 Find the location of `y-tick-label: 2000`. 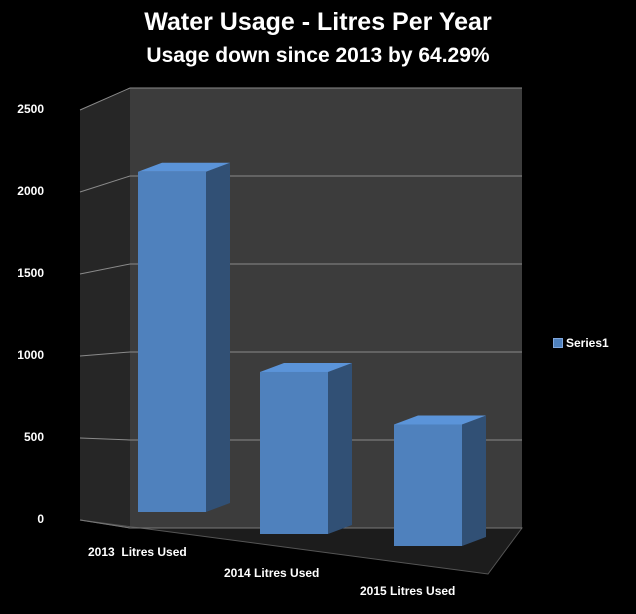

y-tick-label: 2000 is located at coordinates (30, 191).